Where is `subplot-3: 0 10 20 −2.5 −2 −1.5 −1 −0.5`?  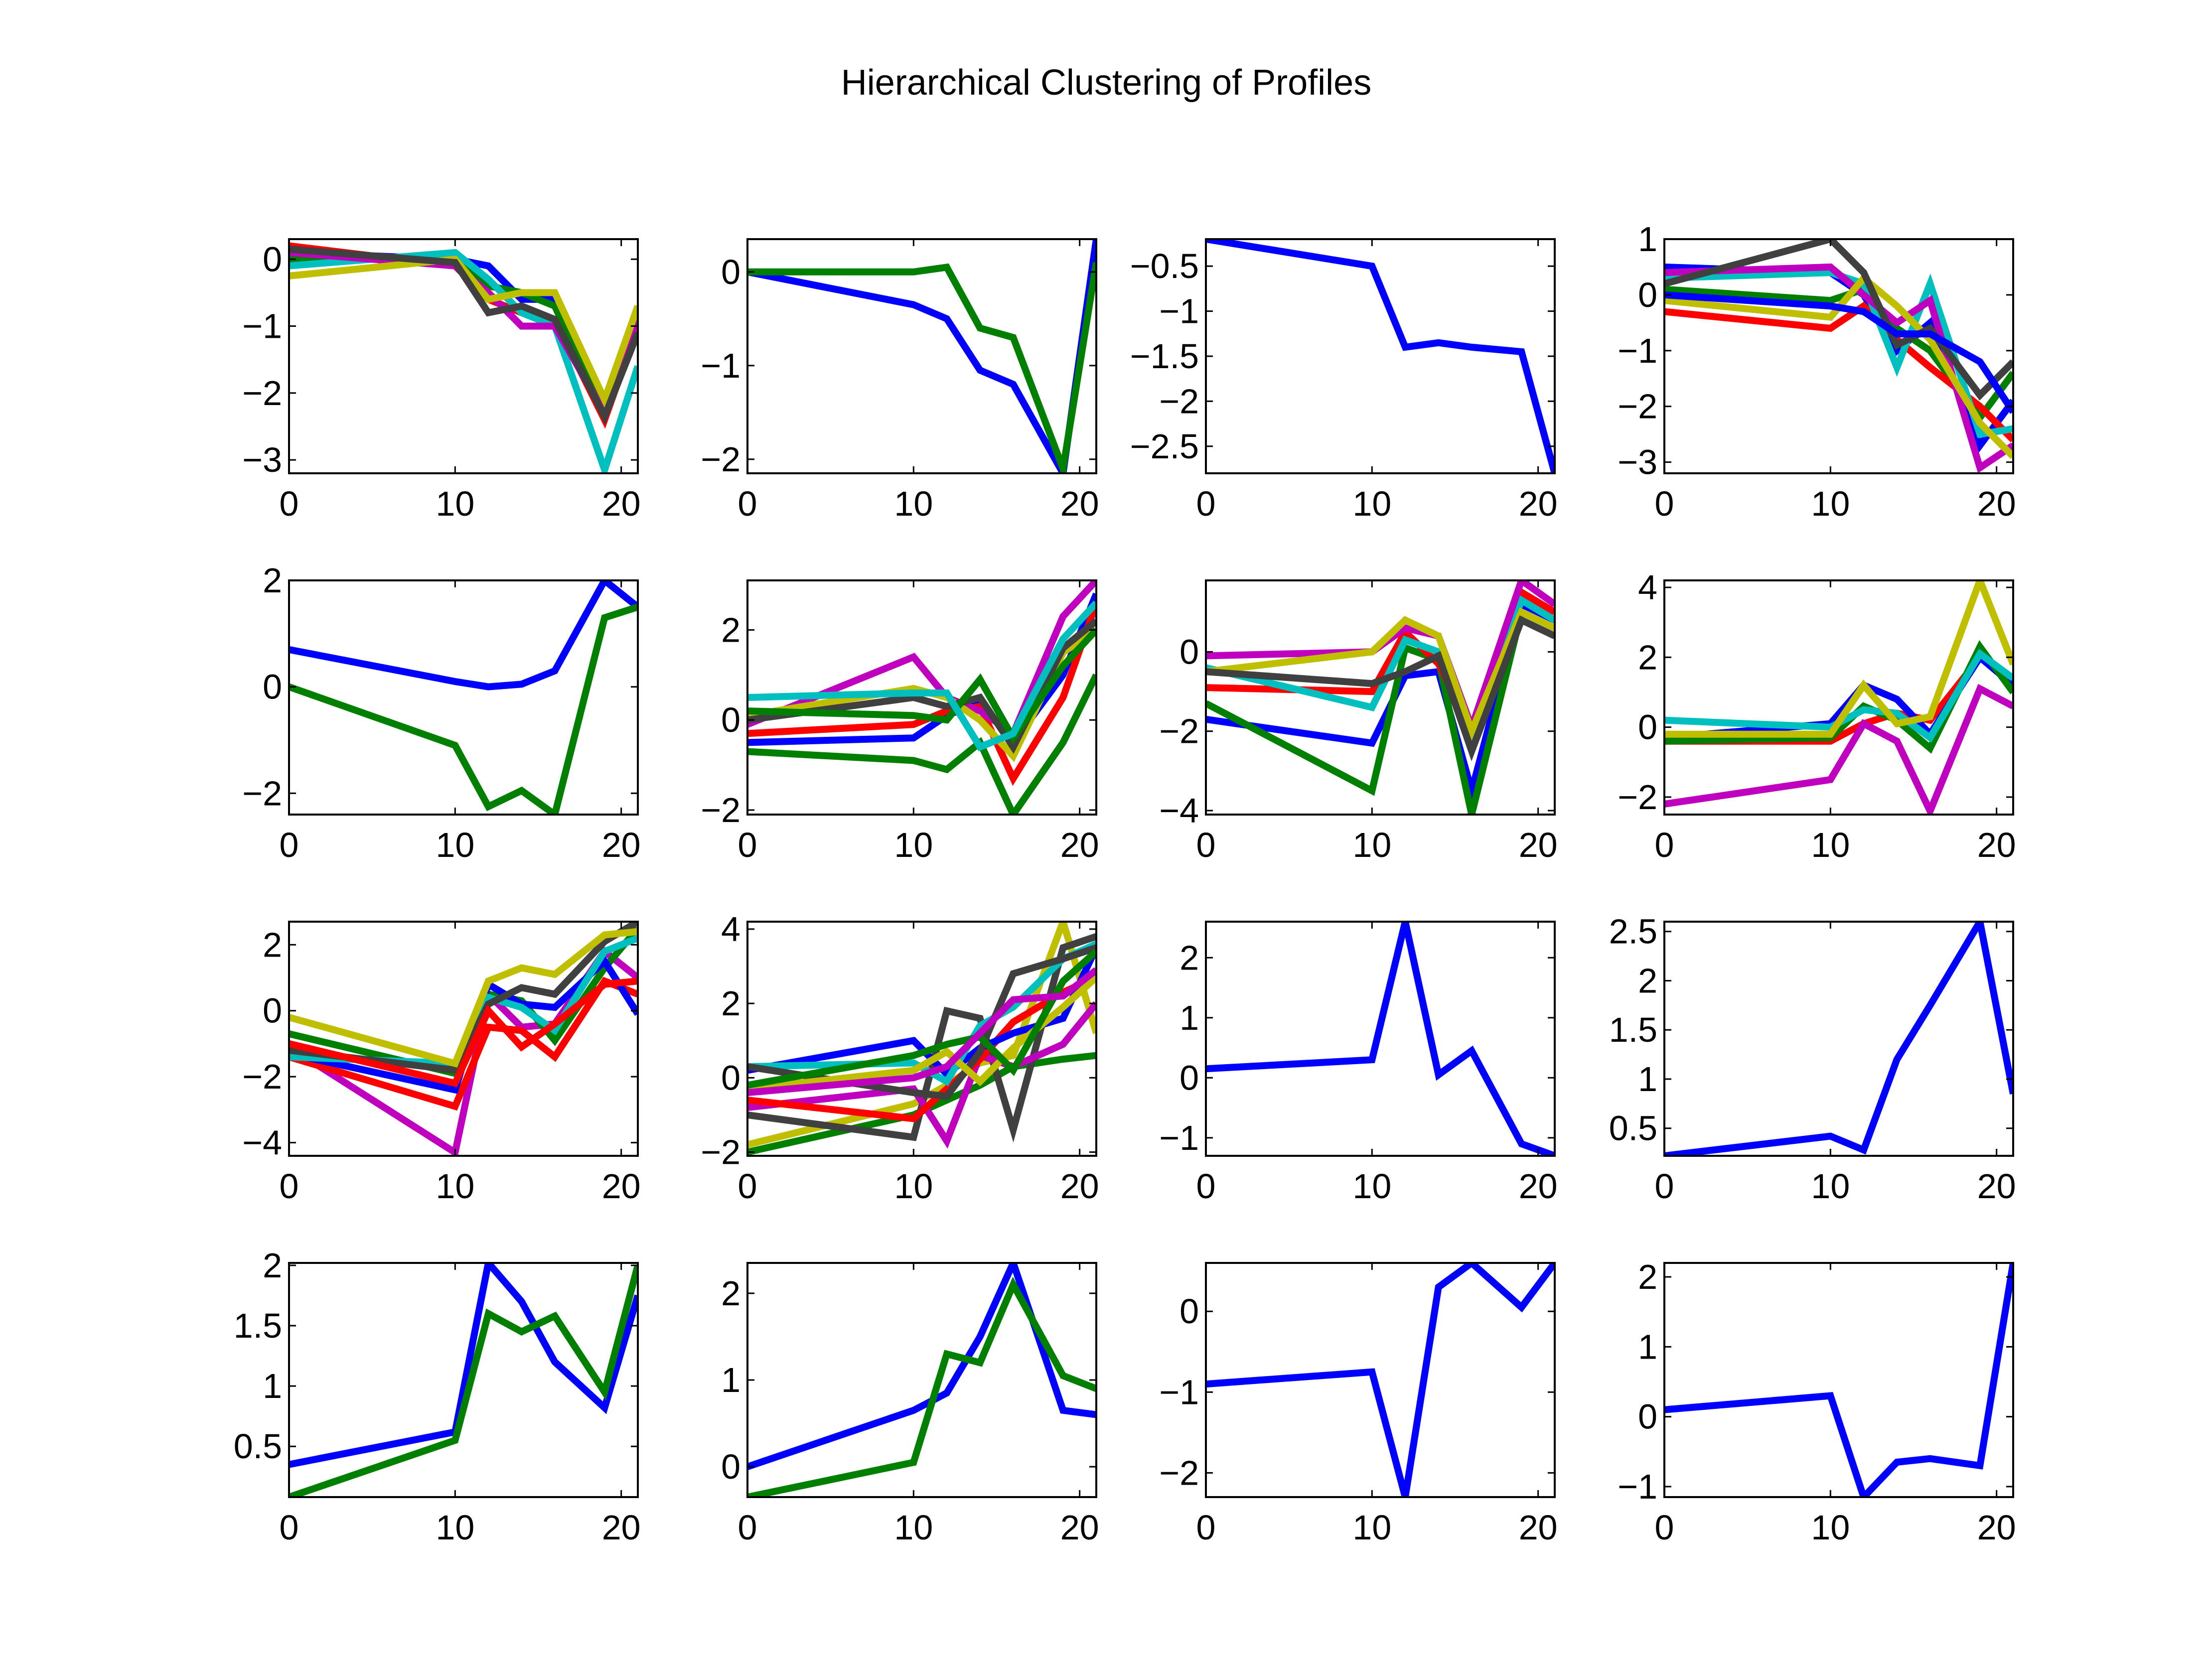 subplot-3: 0 10 20 −2.5 −2 −1.5 −1 −0.5 is located at coordinates (1344, 380).